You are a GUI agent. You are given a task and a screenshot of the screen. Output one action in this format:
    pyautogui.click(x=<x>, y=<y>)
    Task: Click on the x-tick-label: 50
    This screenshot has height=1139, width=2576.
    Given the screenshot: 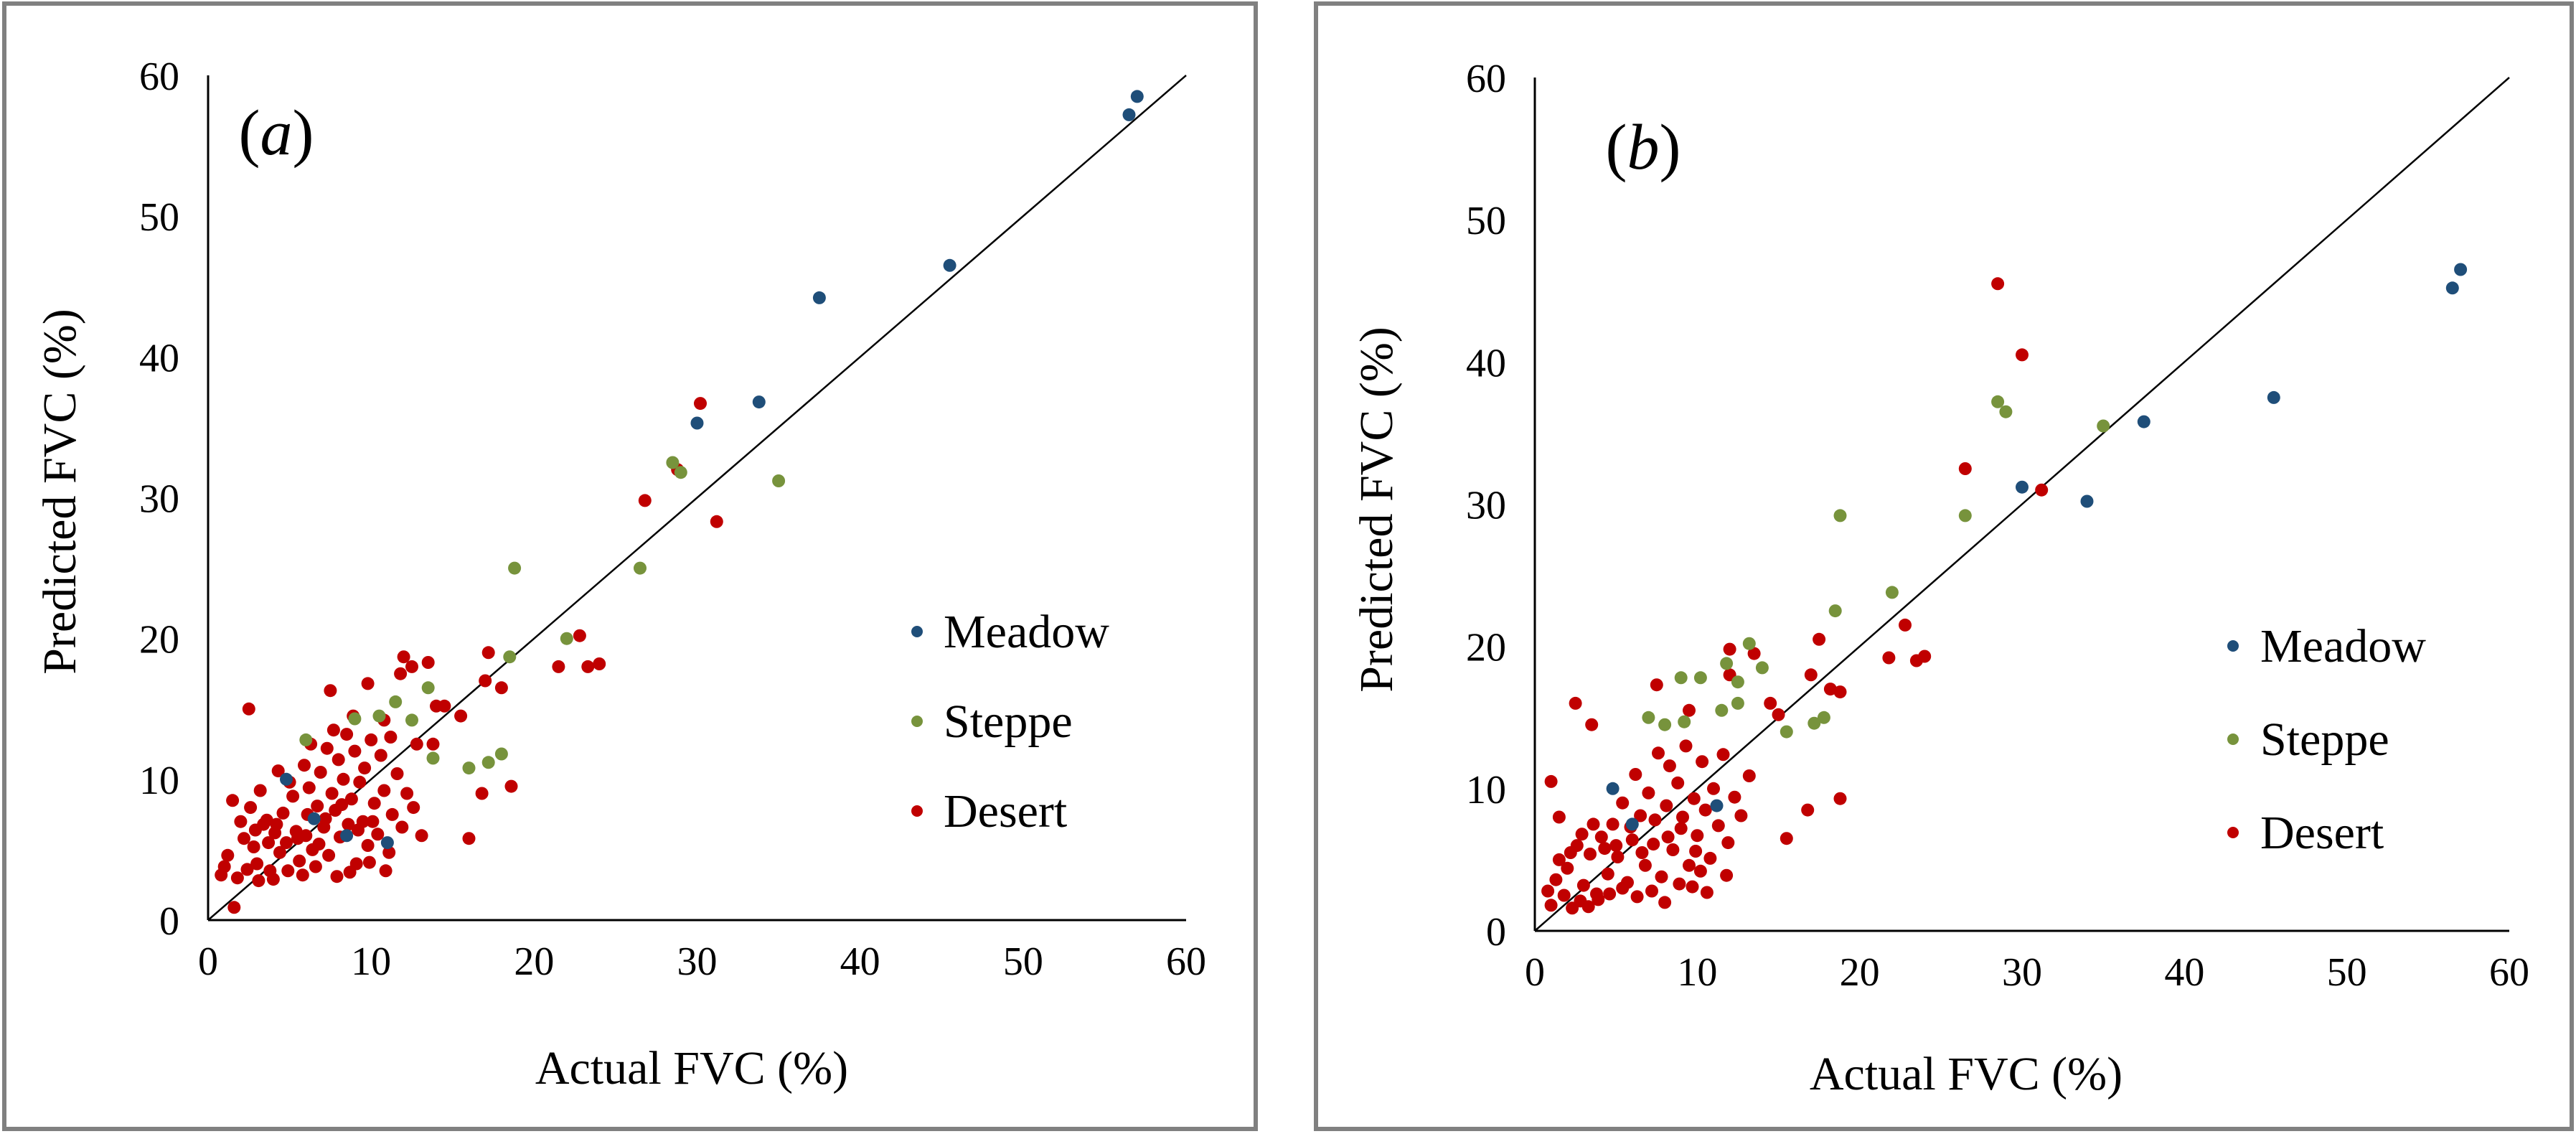 What is the action you would take?
    pyautogui.click(x=2347, y=972)
    